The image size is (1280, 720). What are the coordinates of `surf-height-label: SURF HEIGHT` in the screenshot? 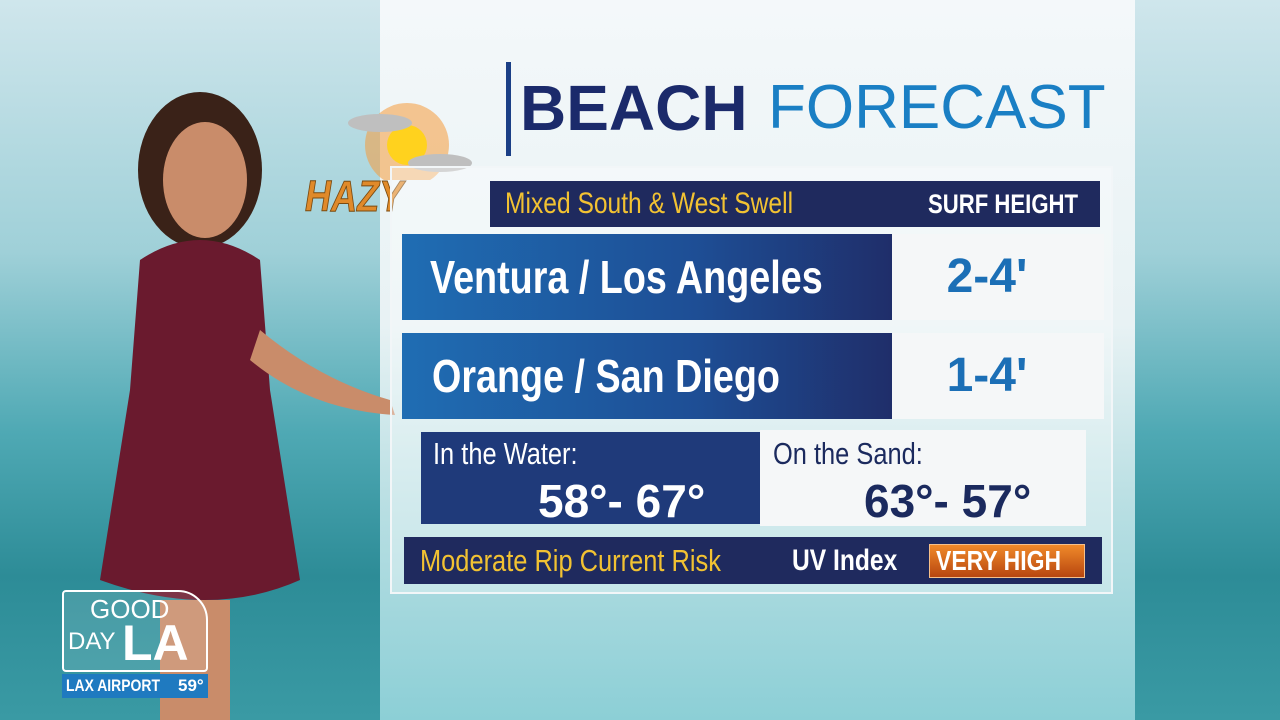 It's located at (1003, 204).